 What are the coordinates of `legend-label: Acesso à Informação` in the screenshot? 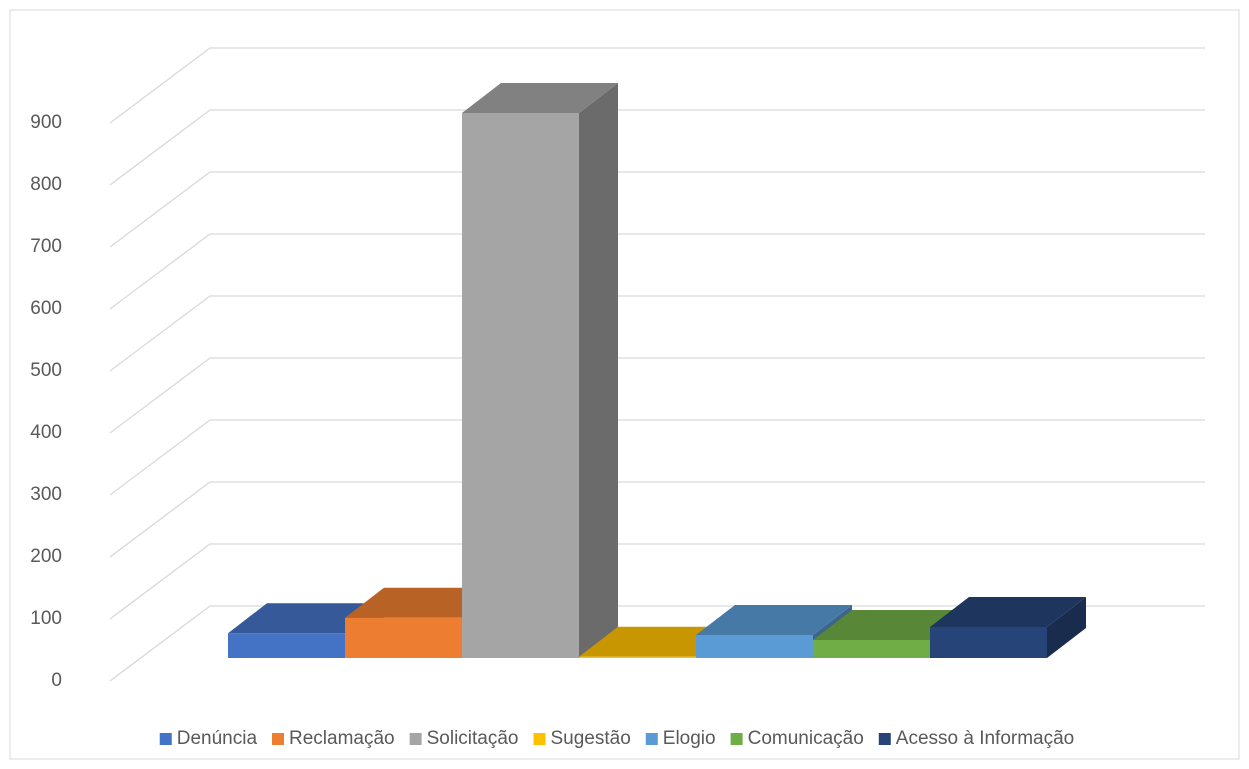 It's located at (985, 738).